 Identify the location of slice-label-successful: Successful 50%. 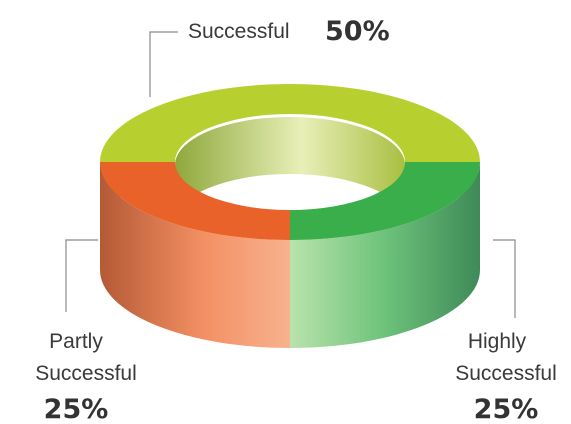
(289, 31).